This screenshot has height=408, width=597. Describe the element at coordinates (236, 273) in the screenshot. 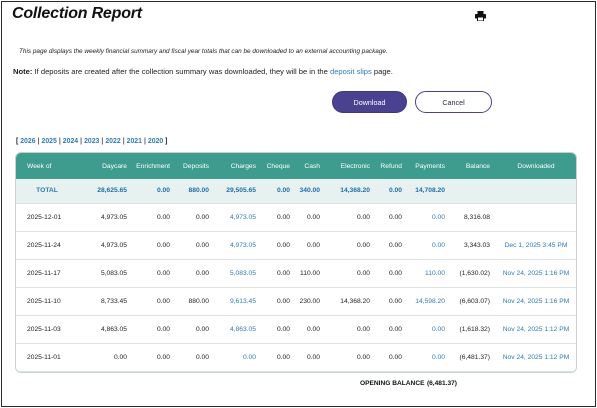

I see `table-cell: 5,083.05` at that location.